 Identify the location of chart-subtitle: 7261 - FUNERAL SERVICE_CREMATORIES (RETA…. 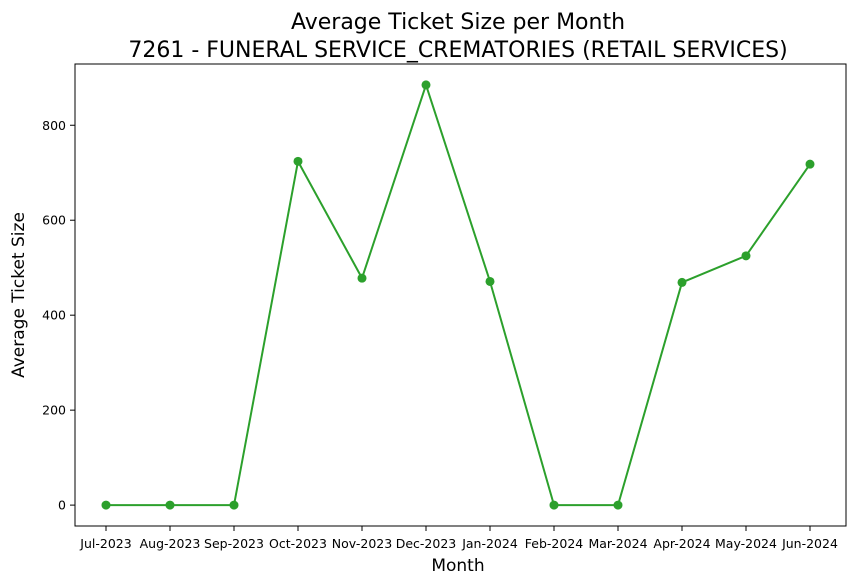
(457, 50).